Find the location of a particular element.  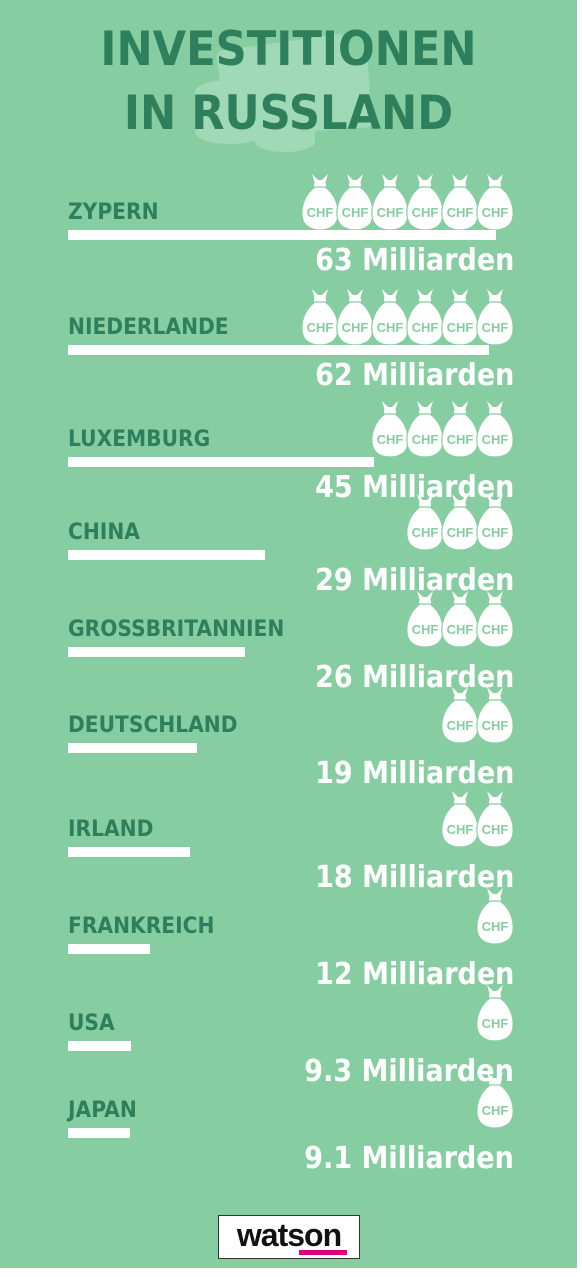

amount-label: 12 Milliarden is located at coordinates (414, 974).